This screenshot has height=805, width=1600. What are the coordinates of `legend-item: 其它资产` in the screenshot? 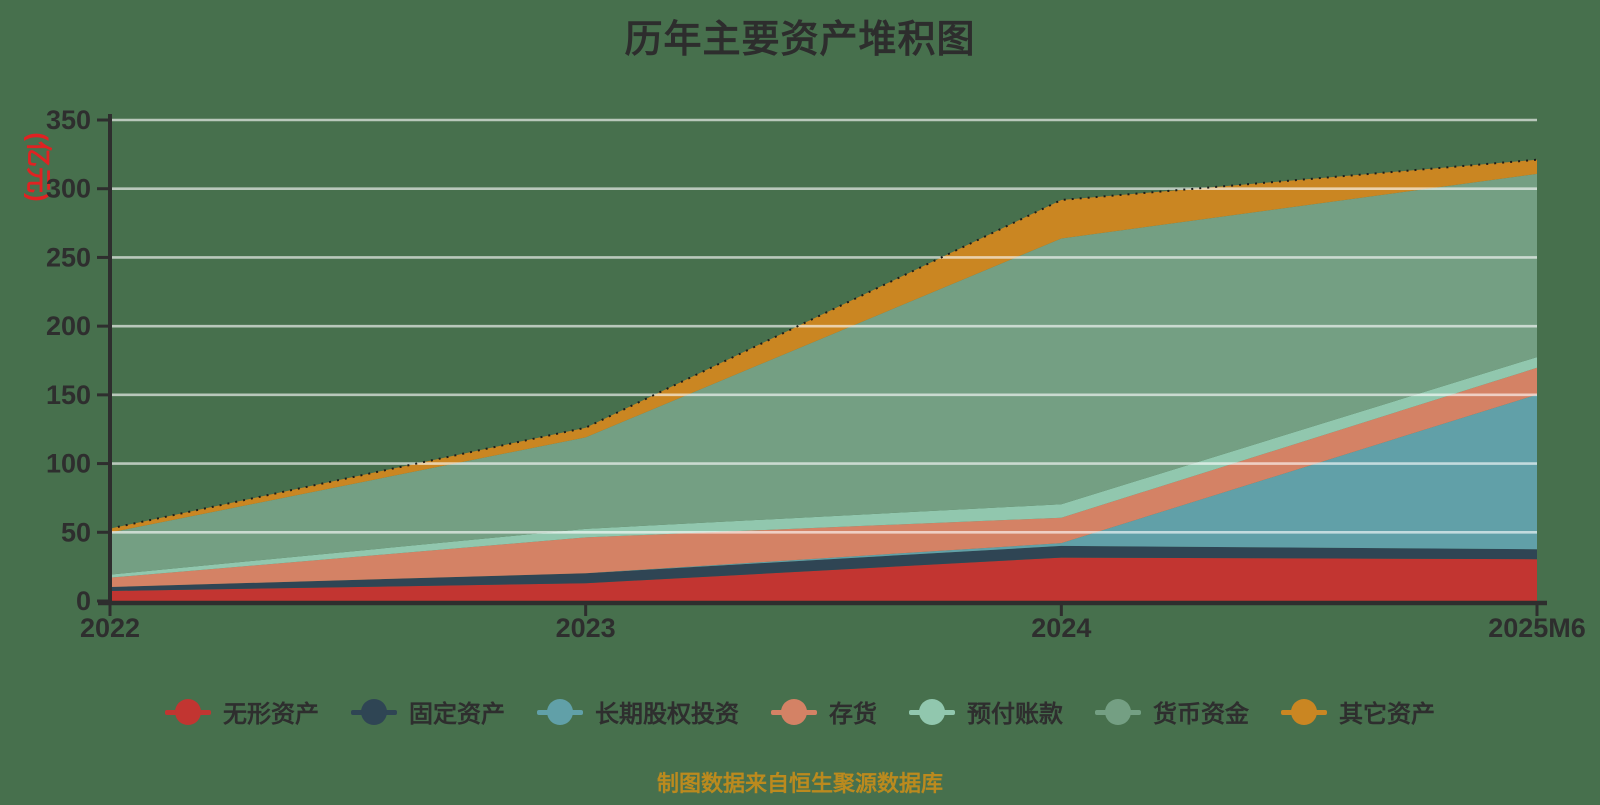 It's located at (1358, 711).